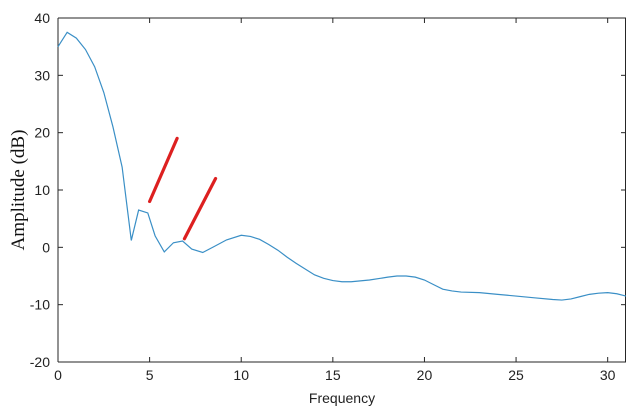 Image resolution: width=626 pixels, height=409 pixels. I want to click on y-tick-label: 40, so click(42, 18).